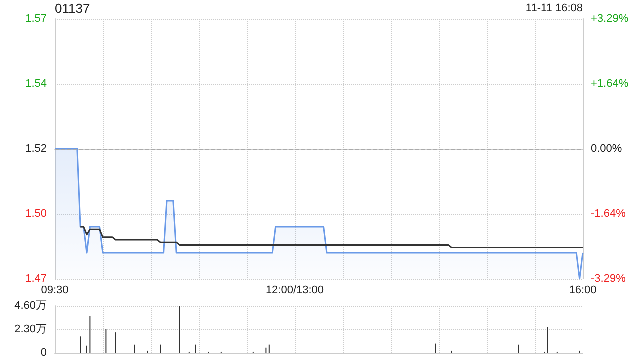  Describe the element at coordinates (555, 8) in the screenshot. I see `text: 11-11 16:08` at that location.